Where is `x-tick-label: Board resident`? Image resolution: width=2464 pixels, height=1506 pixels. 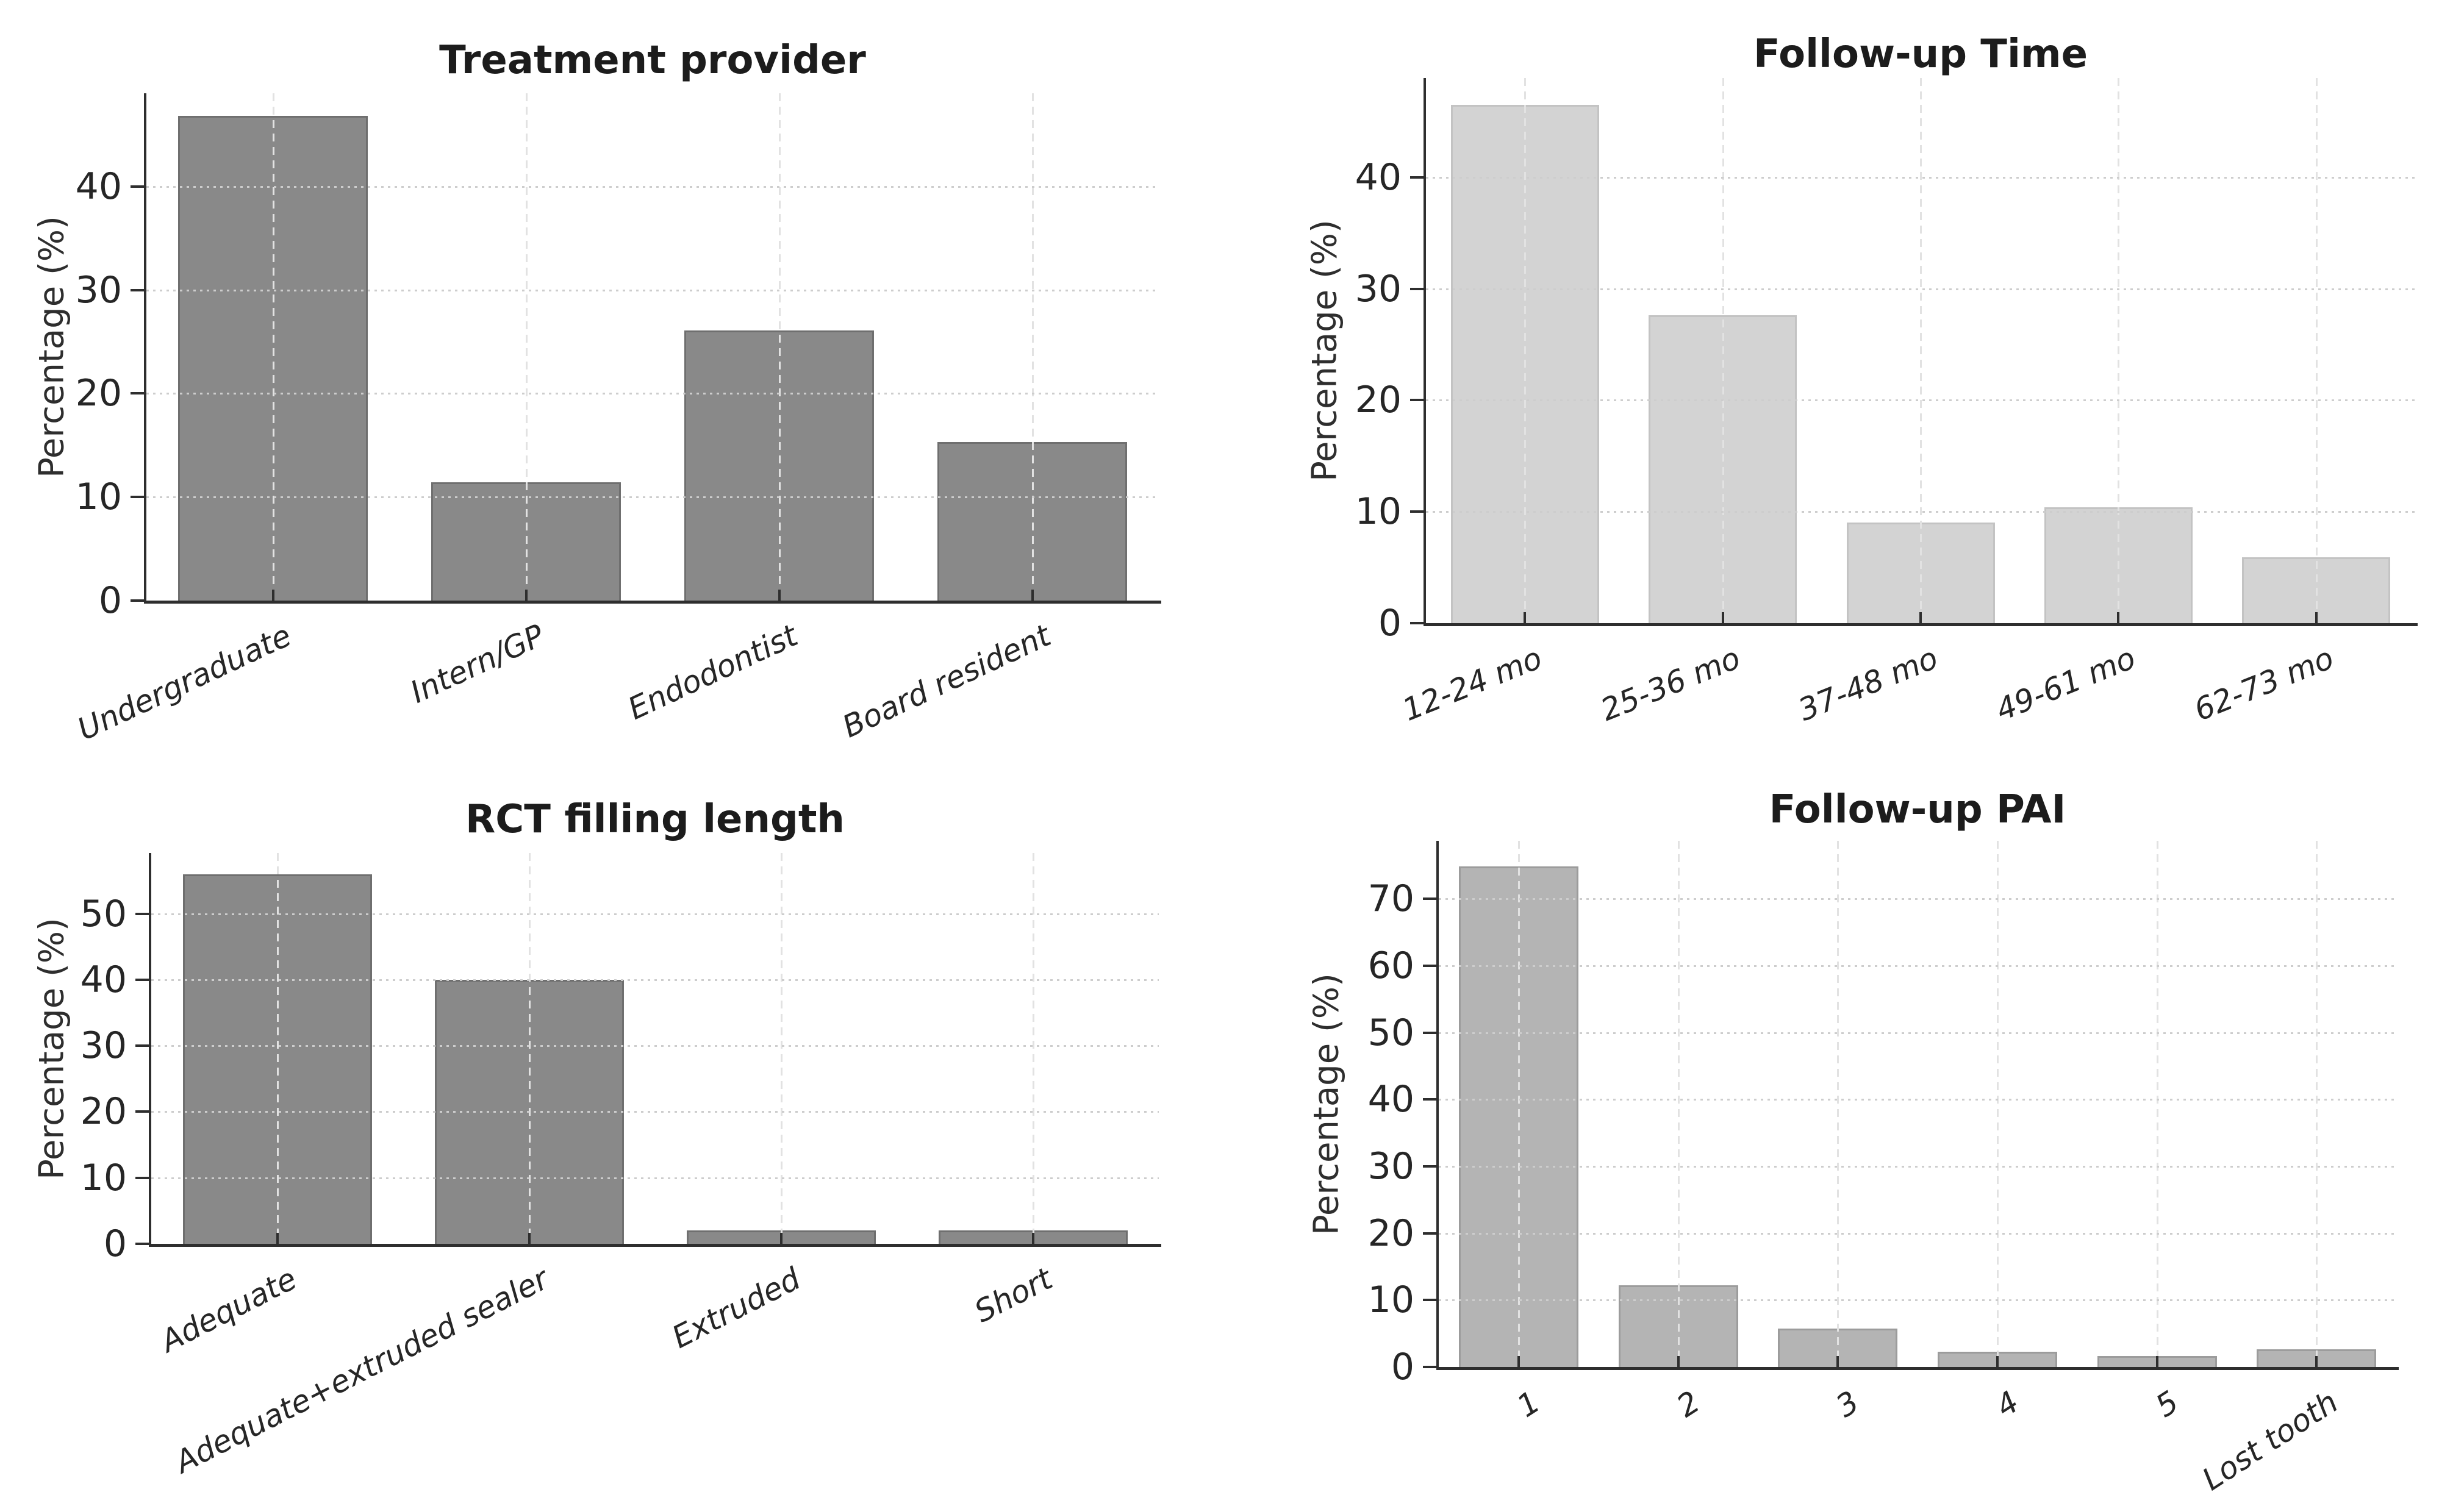 x-tick-label: Board resident is located at coordinates (946, 682).